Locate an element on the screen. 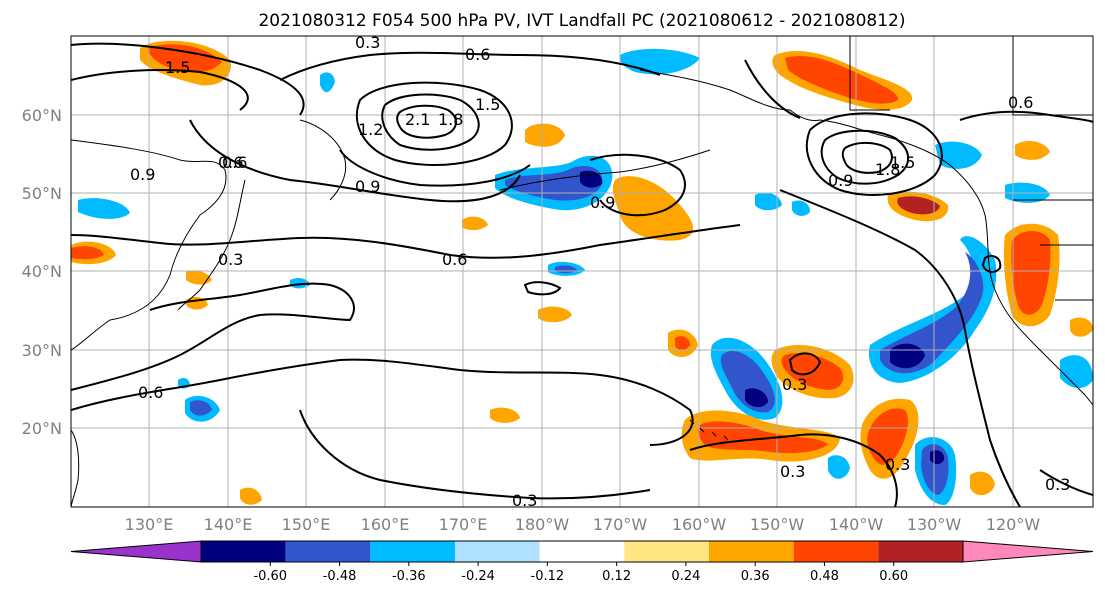  lat-label: 20°N is located at coordinates (42, 428).